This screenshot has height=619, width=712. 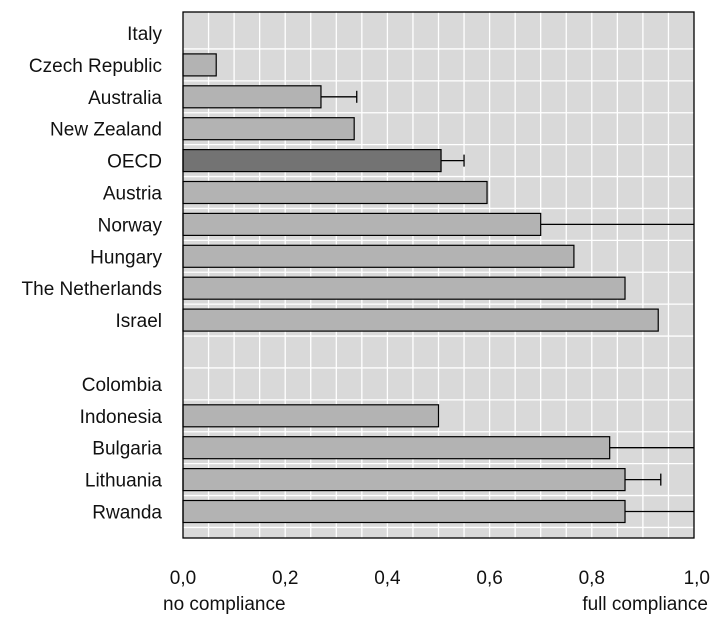 What do you see at coordinates (224, 604) in the screenshot?
I see `x-min-note: no compliance` at bounding box center [224, 604].